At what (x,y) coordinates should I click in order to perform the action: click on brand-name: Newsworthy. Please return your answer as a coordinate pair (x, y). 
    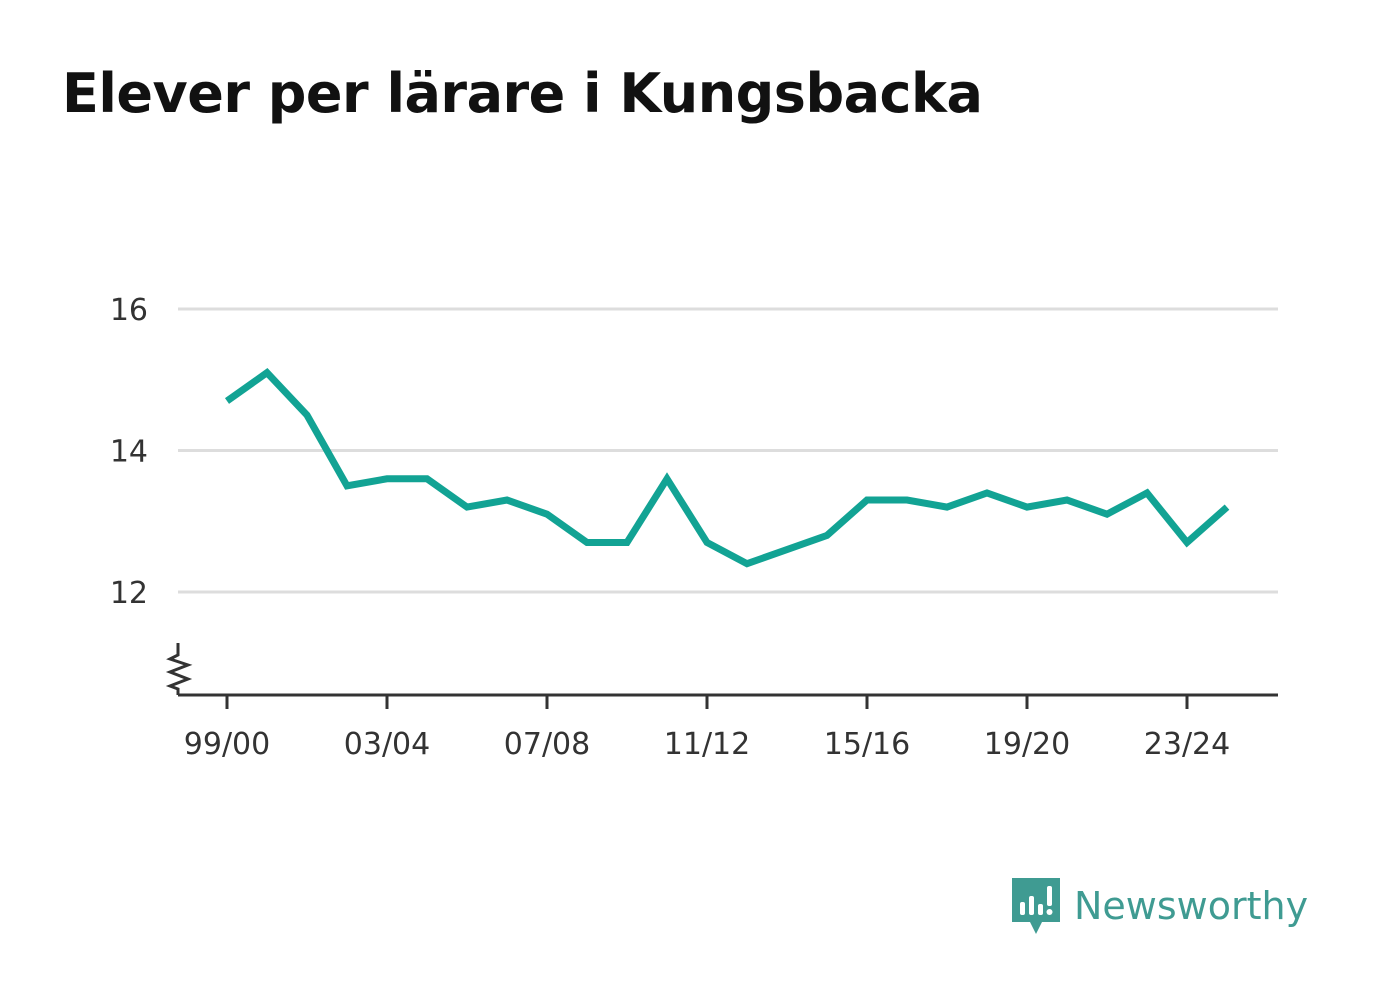
    Looking at the image, I should click on (1191, 906).